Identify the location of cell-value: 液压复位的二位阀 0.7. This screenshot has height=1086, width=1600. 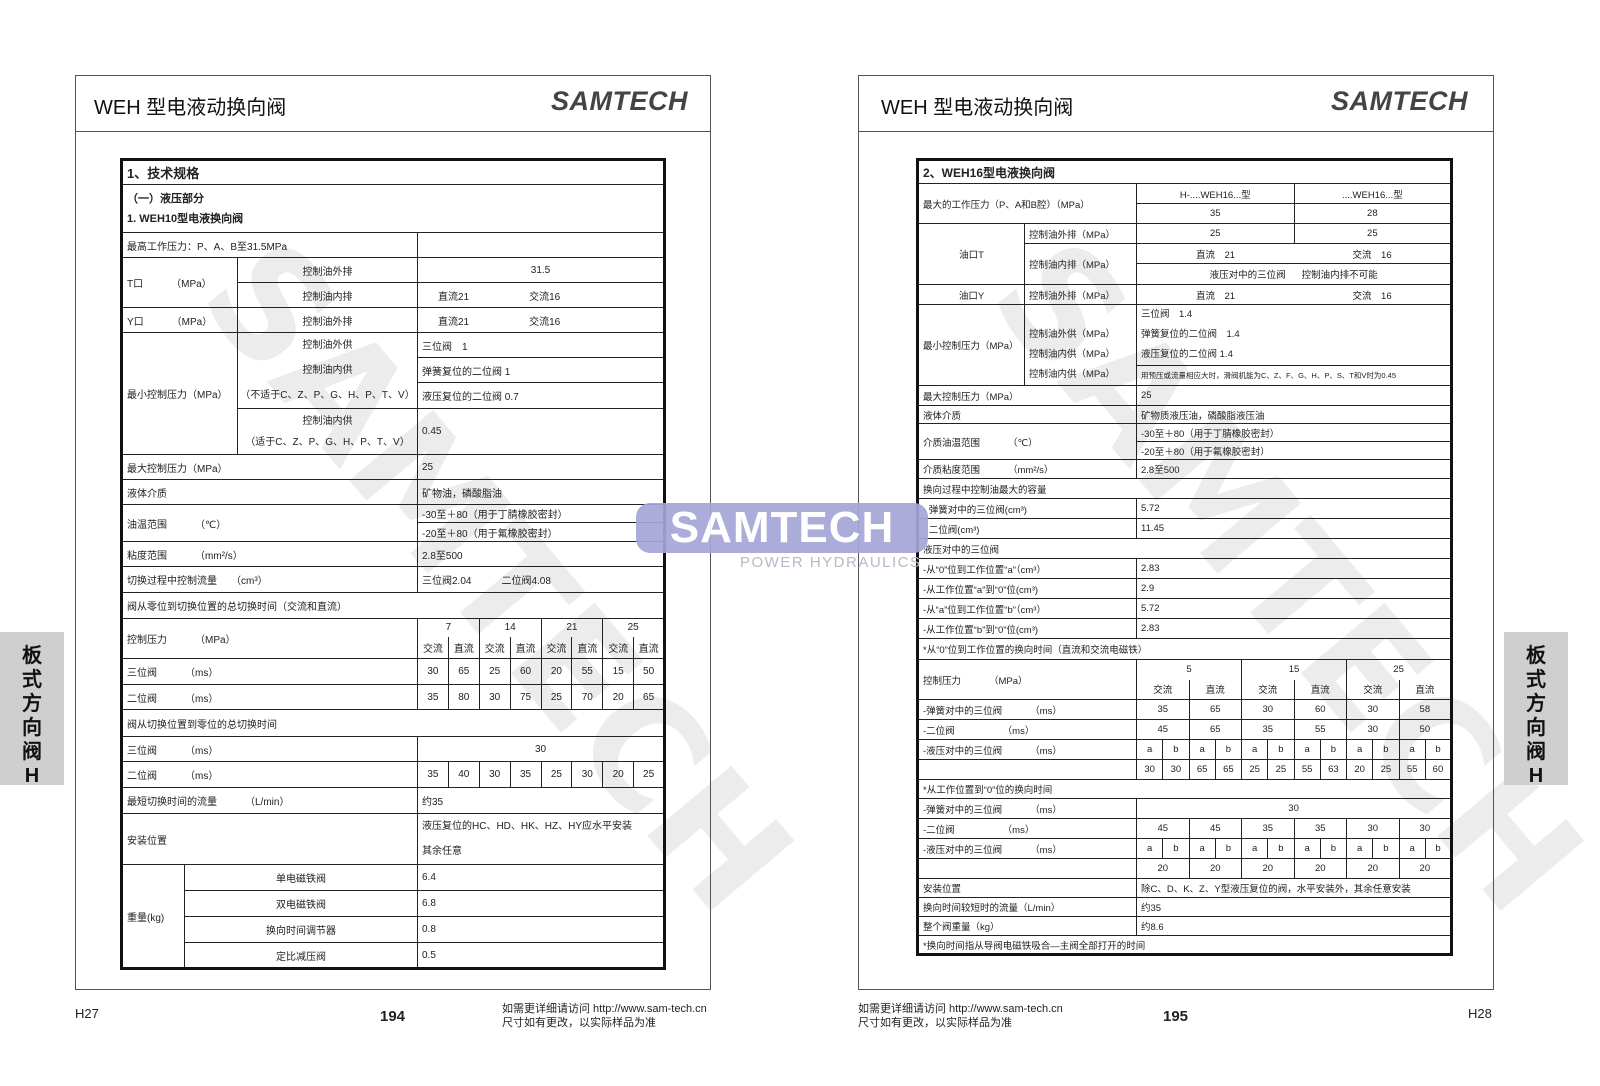
(541, 395).